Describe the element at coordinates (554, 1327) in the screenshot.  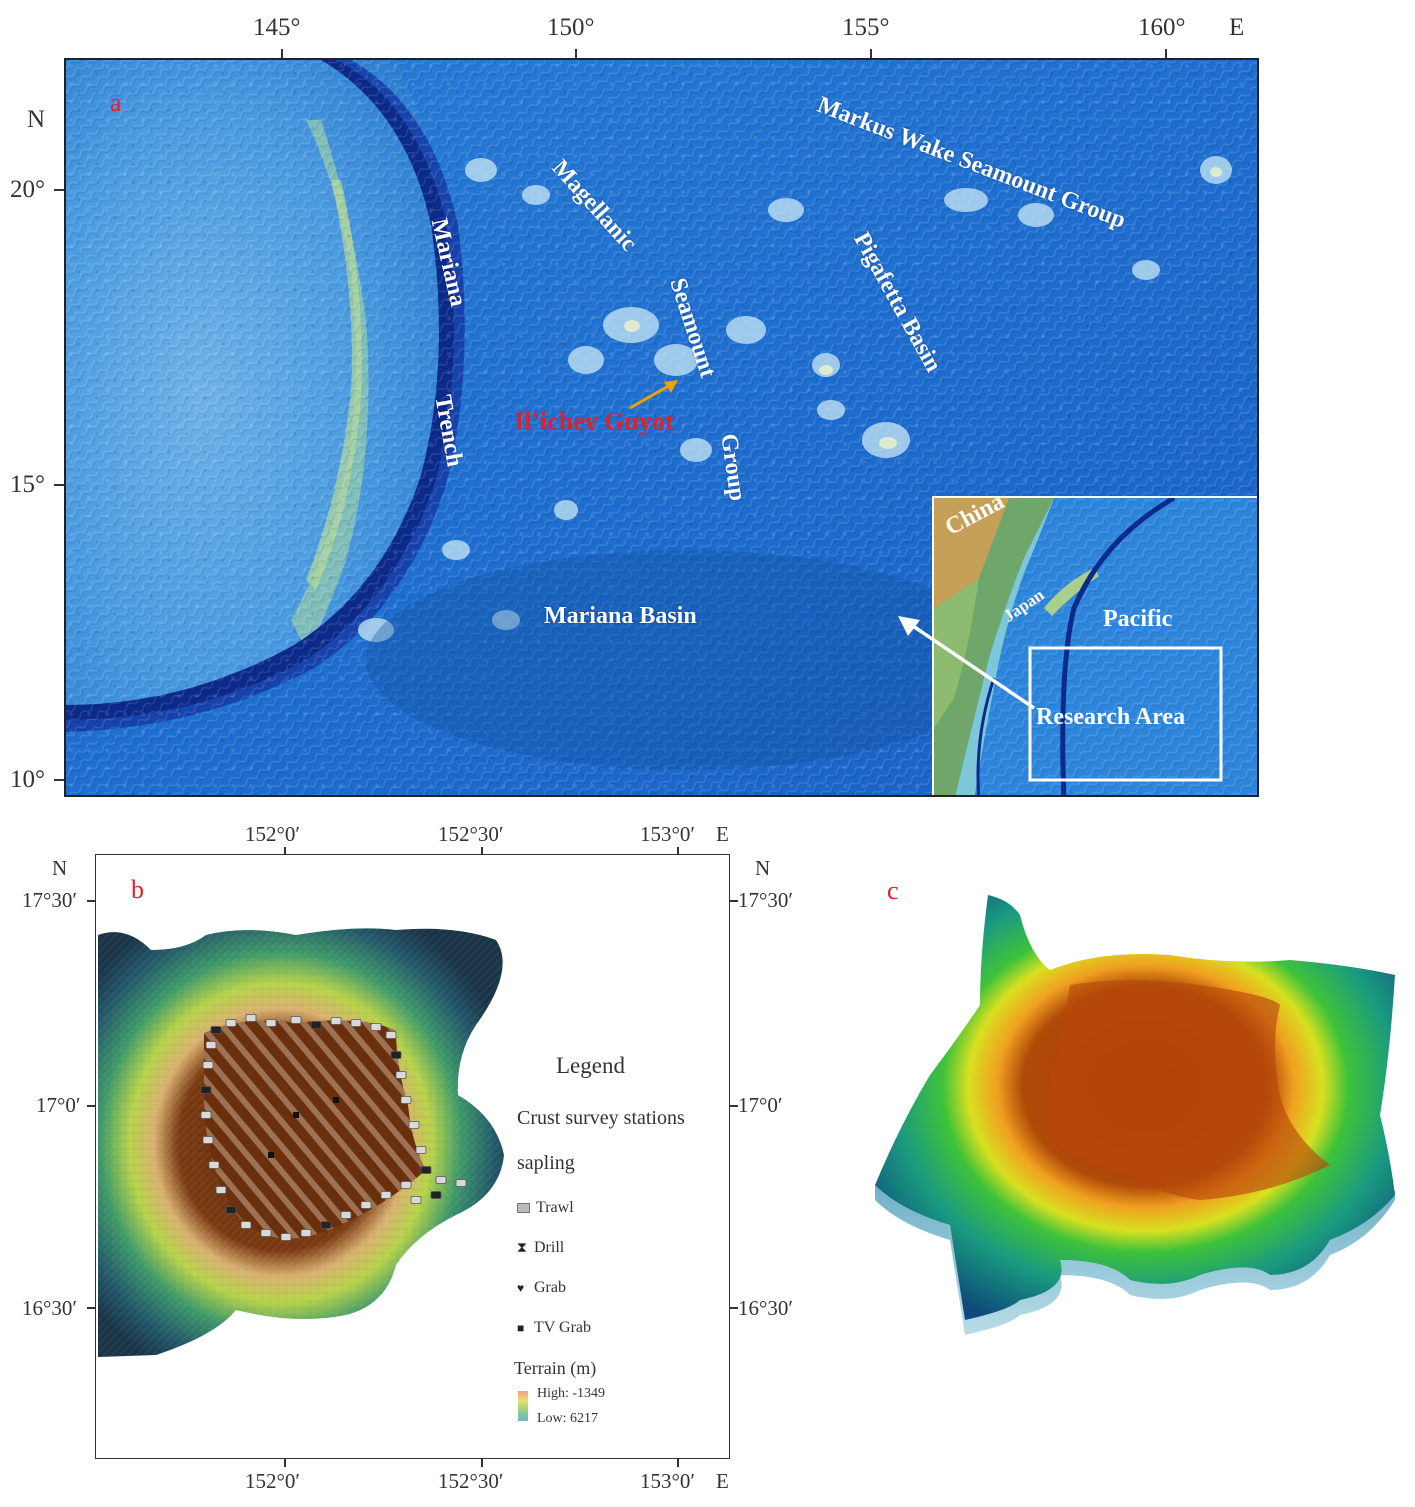
I see `legend-item-tv-grab: ■ TV Grab` at that location.